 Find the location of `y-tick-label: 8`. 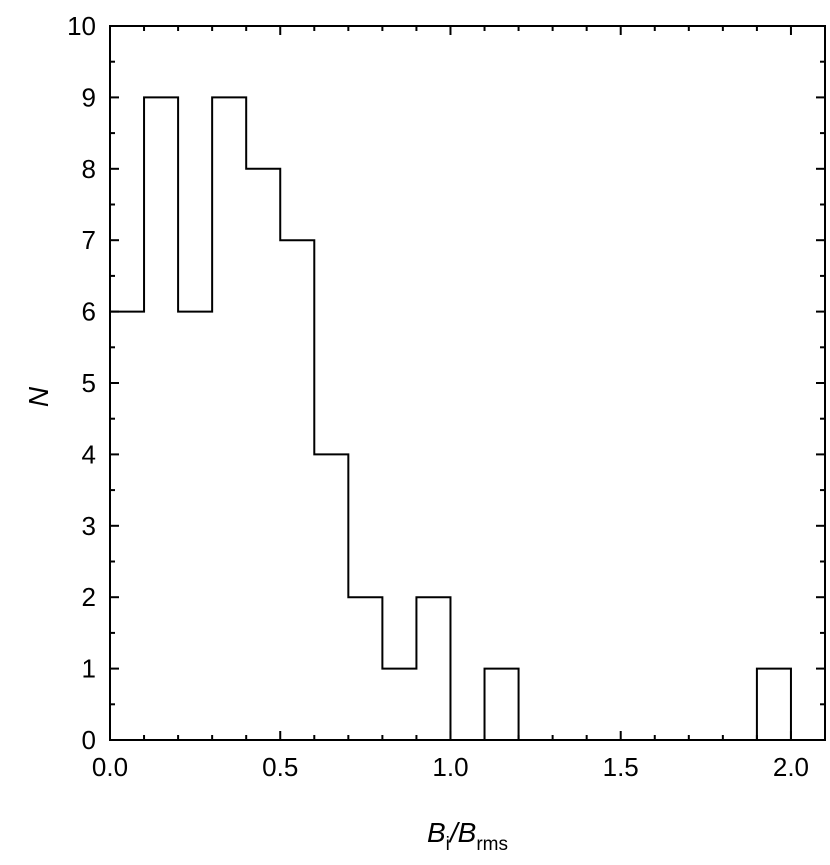

y-tick-label: 8 is located at coordinates (89, 169).